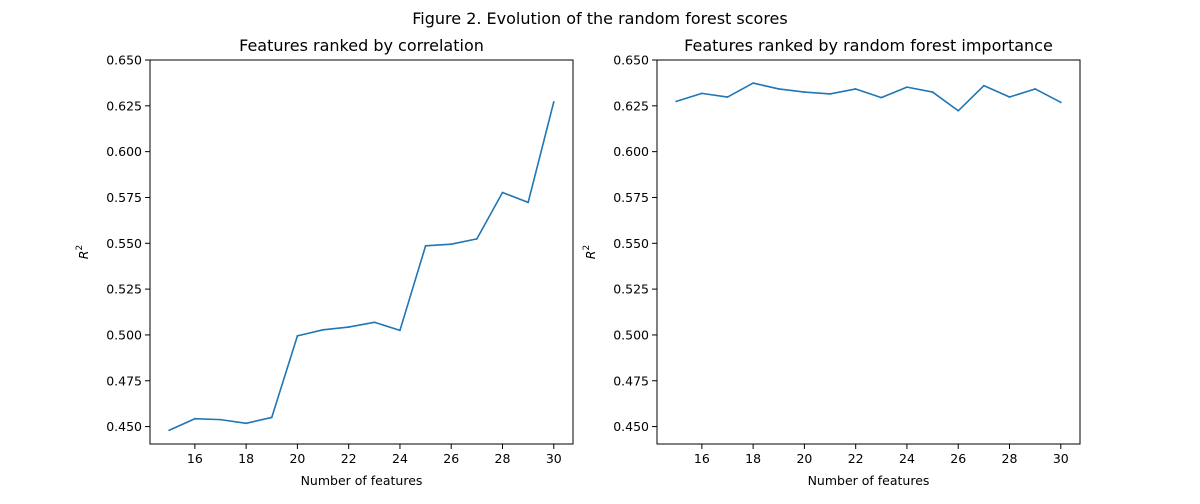 The width and height of the screenshot is (1200, 504). What do you see at coordinates (361, 45) in the screenshot?
I see `chart-title: Features ranked by correlation` at bounding box center [361, 45].